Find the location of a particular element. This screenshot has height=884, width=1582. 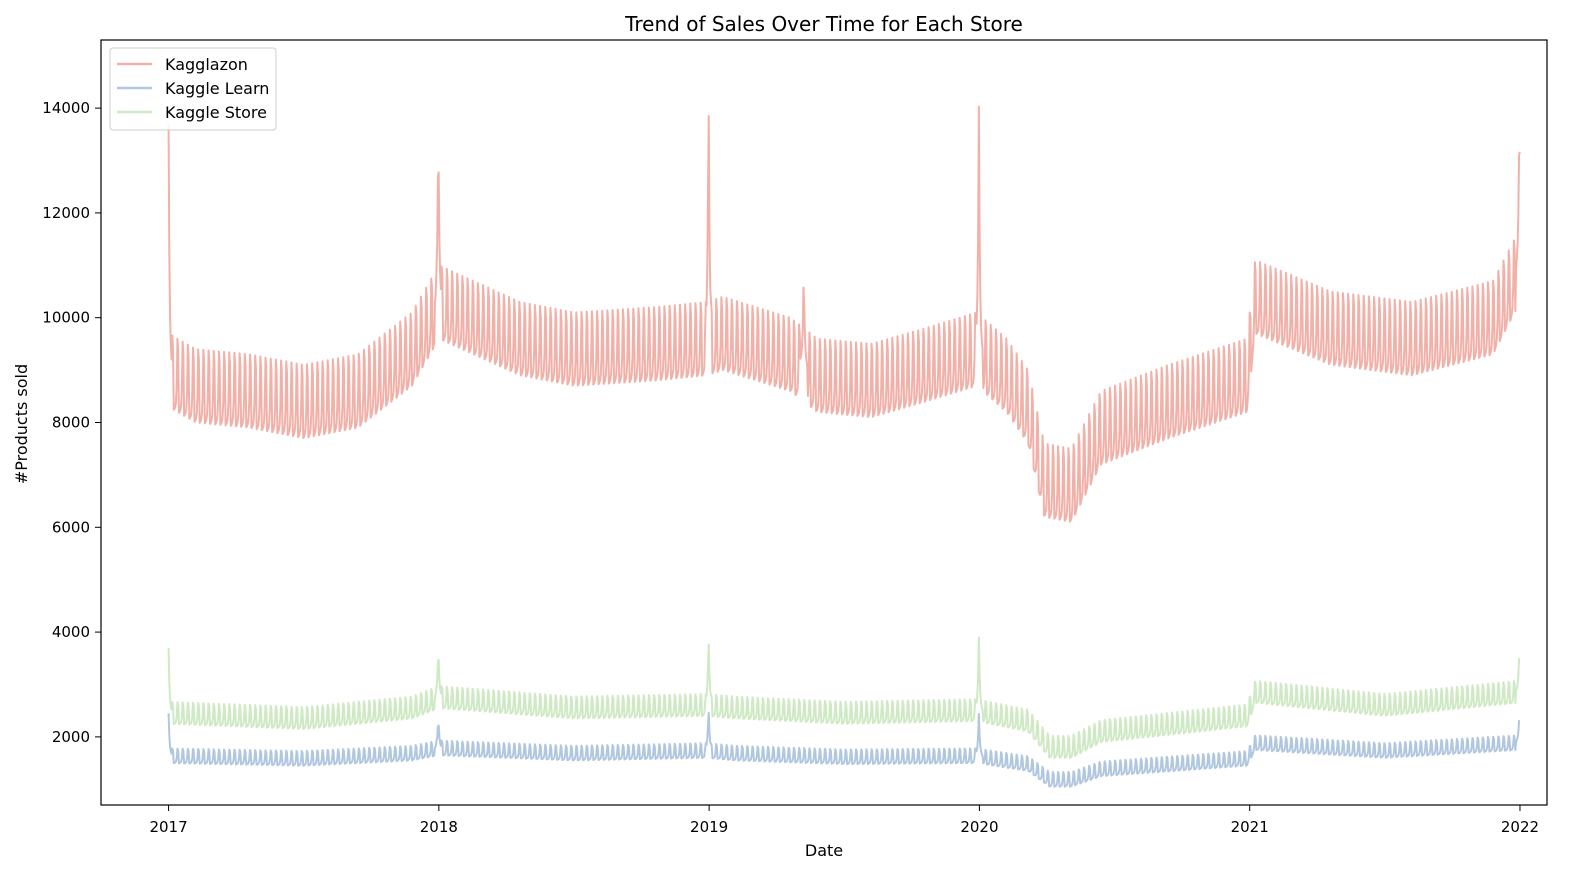

legend: Kagglazon Kaggle Learn Kaggle Store is located at coordinates (193, 89).